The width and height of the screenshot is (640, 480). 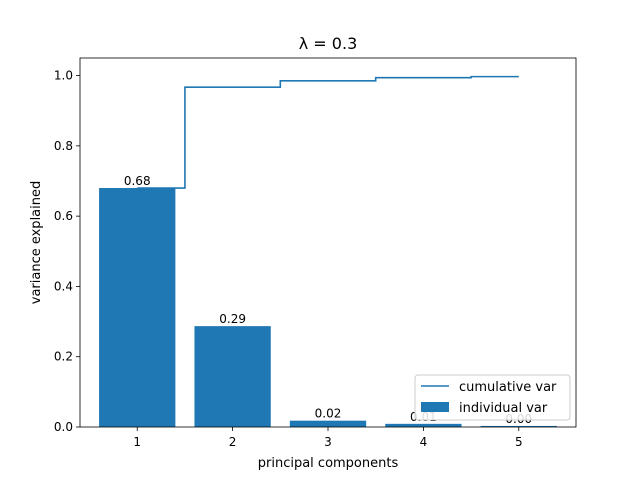 I want to click on y-tick-label: 0.0, so click(x=63, y=427).